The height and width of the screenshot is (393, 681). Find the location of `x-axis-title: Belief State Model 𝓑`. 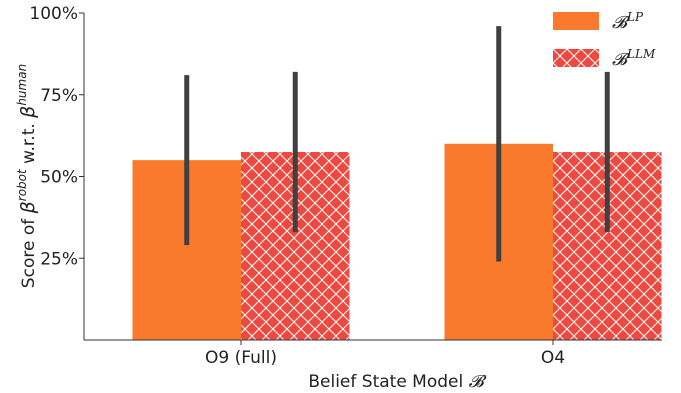

x-axis-title: Belief State Model 𝓑 is located at coordinates (397, 382).